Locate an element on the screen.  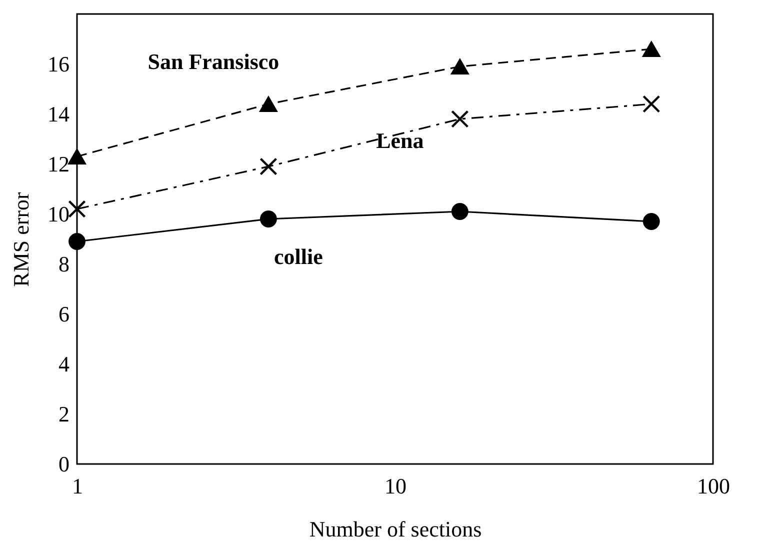
y-tick-label: 2 is located at coordinates (64, 414).